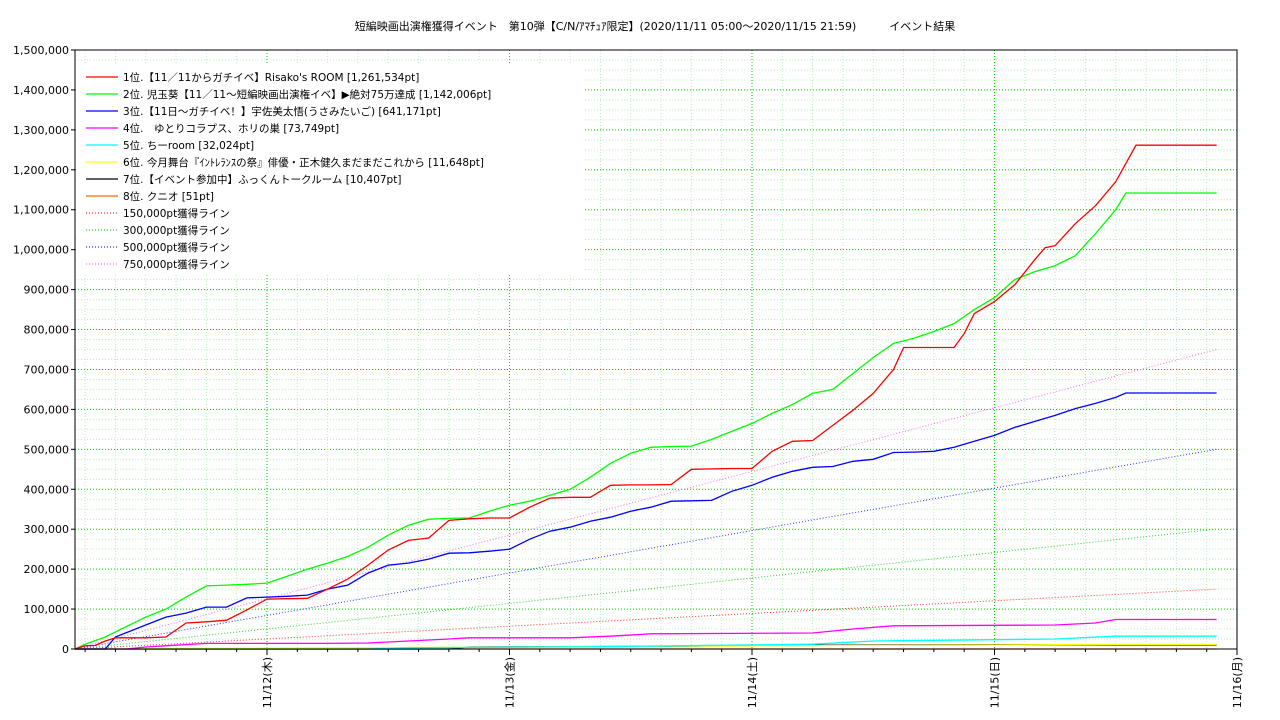 Image resolution: width=1280 pixels, height=720 pixels. Describe the element at coordinates (41, 50) in the screenshot. I see `y-tick-label: 1,500,000` at that location.